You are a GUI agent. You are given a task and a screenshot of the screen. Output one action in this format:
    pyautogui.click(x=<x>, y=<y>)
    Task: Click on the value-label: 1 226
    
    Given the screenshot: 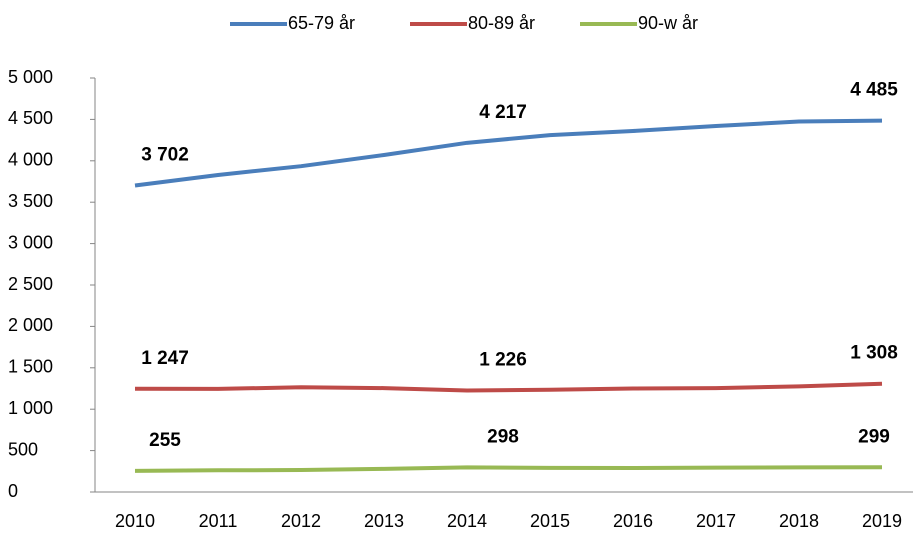 What is the action you would take?
    pyautogui.click(x=503, y=360)
    